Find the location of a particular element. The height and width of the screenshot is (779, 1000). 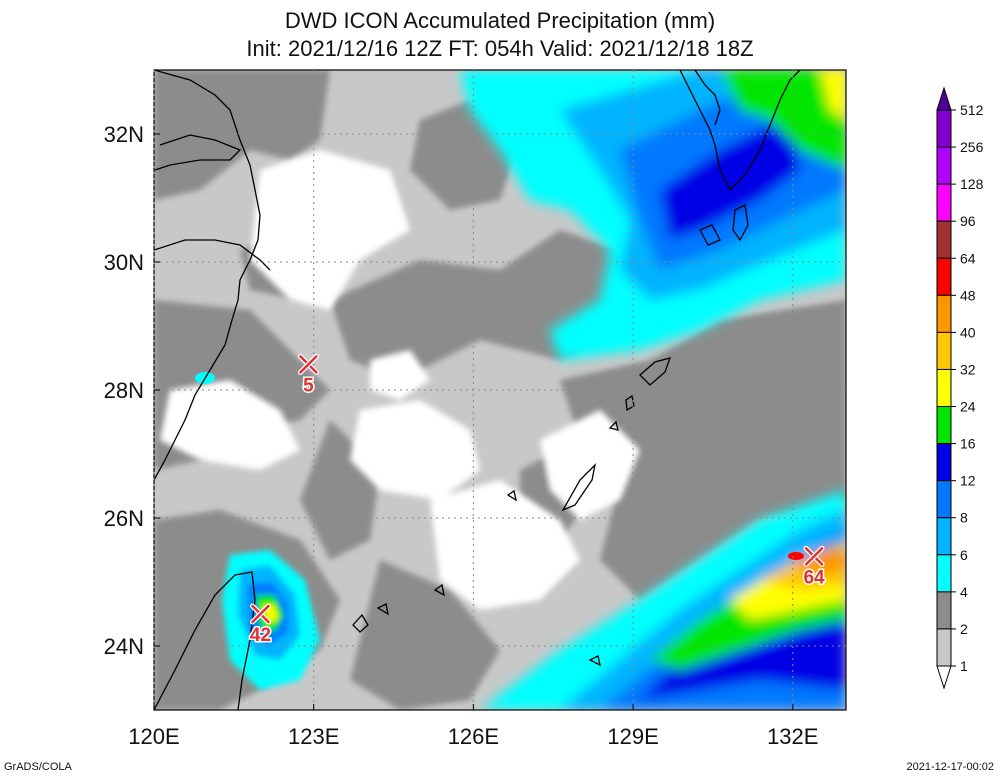

lat-tick-label: 24N is located at coordinates (124, 646).